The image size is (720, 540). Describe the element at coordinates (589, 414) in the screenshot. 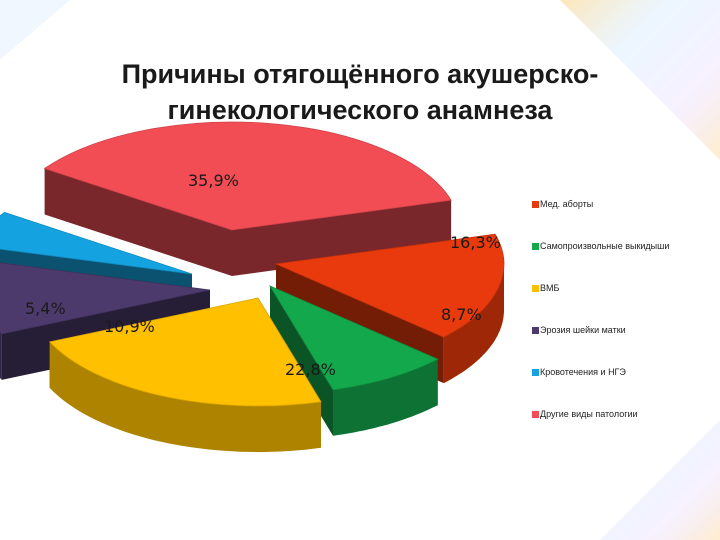

I see `legend-label-6: Другие виды патологии` at that location.